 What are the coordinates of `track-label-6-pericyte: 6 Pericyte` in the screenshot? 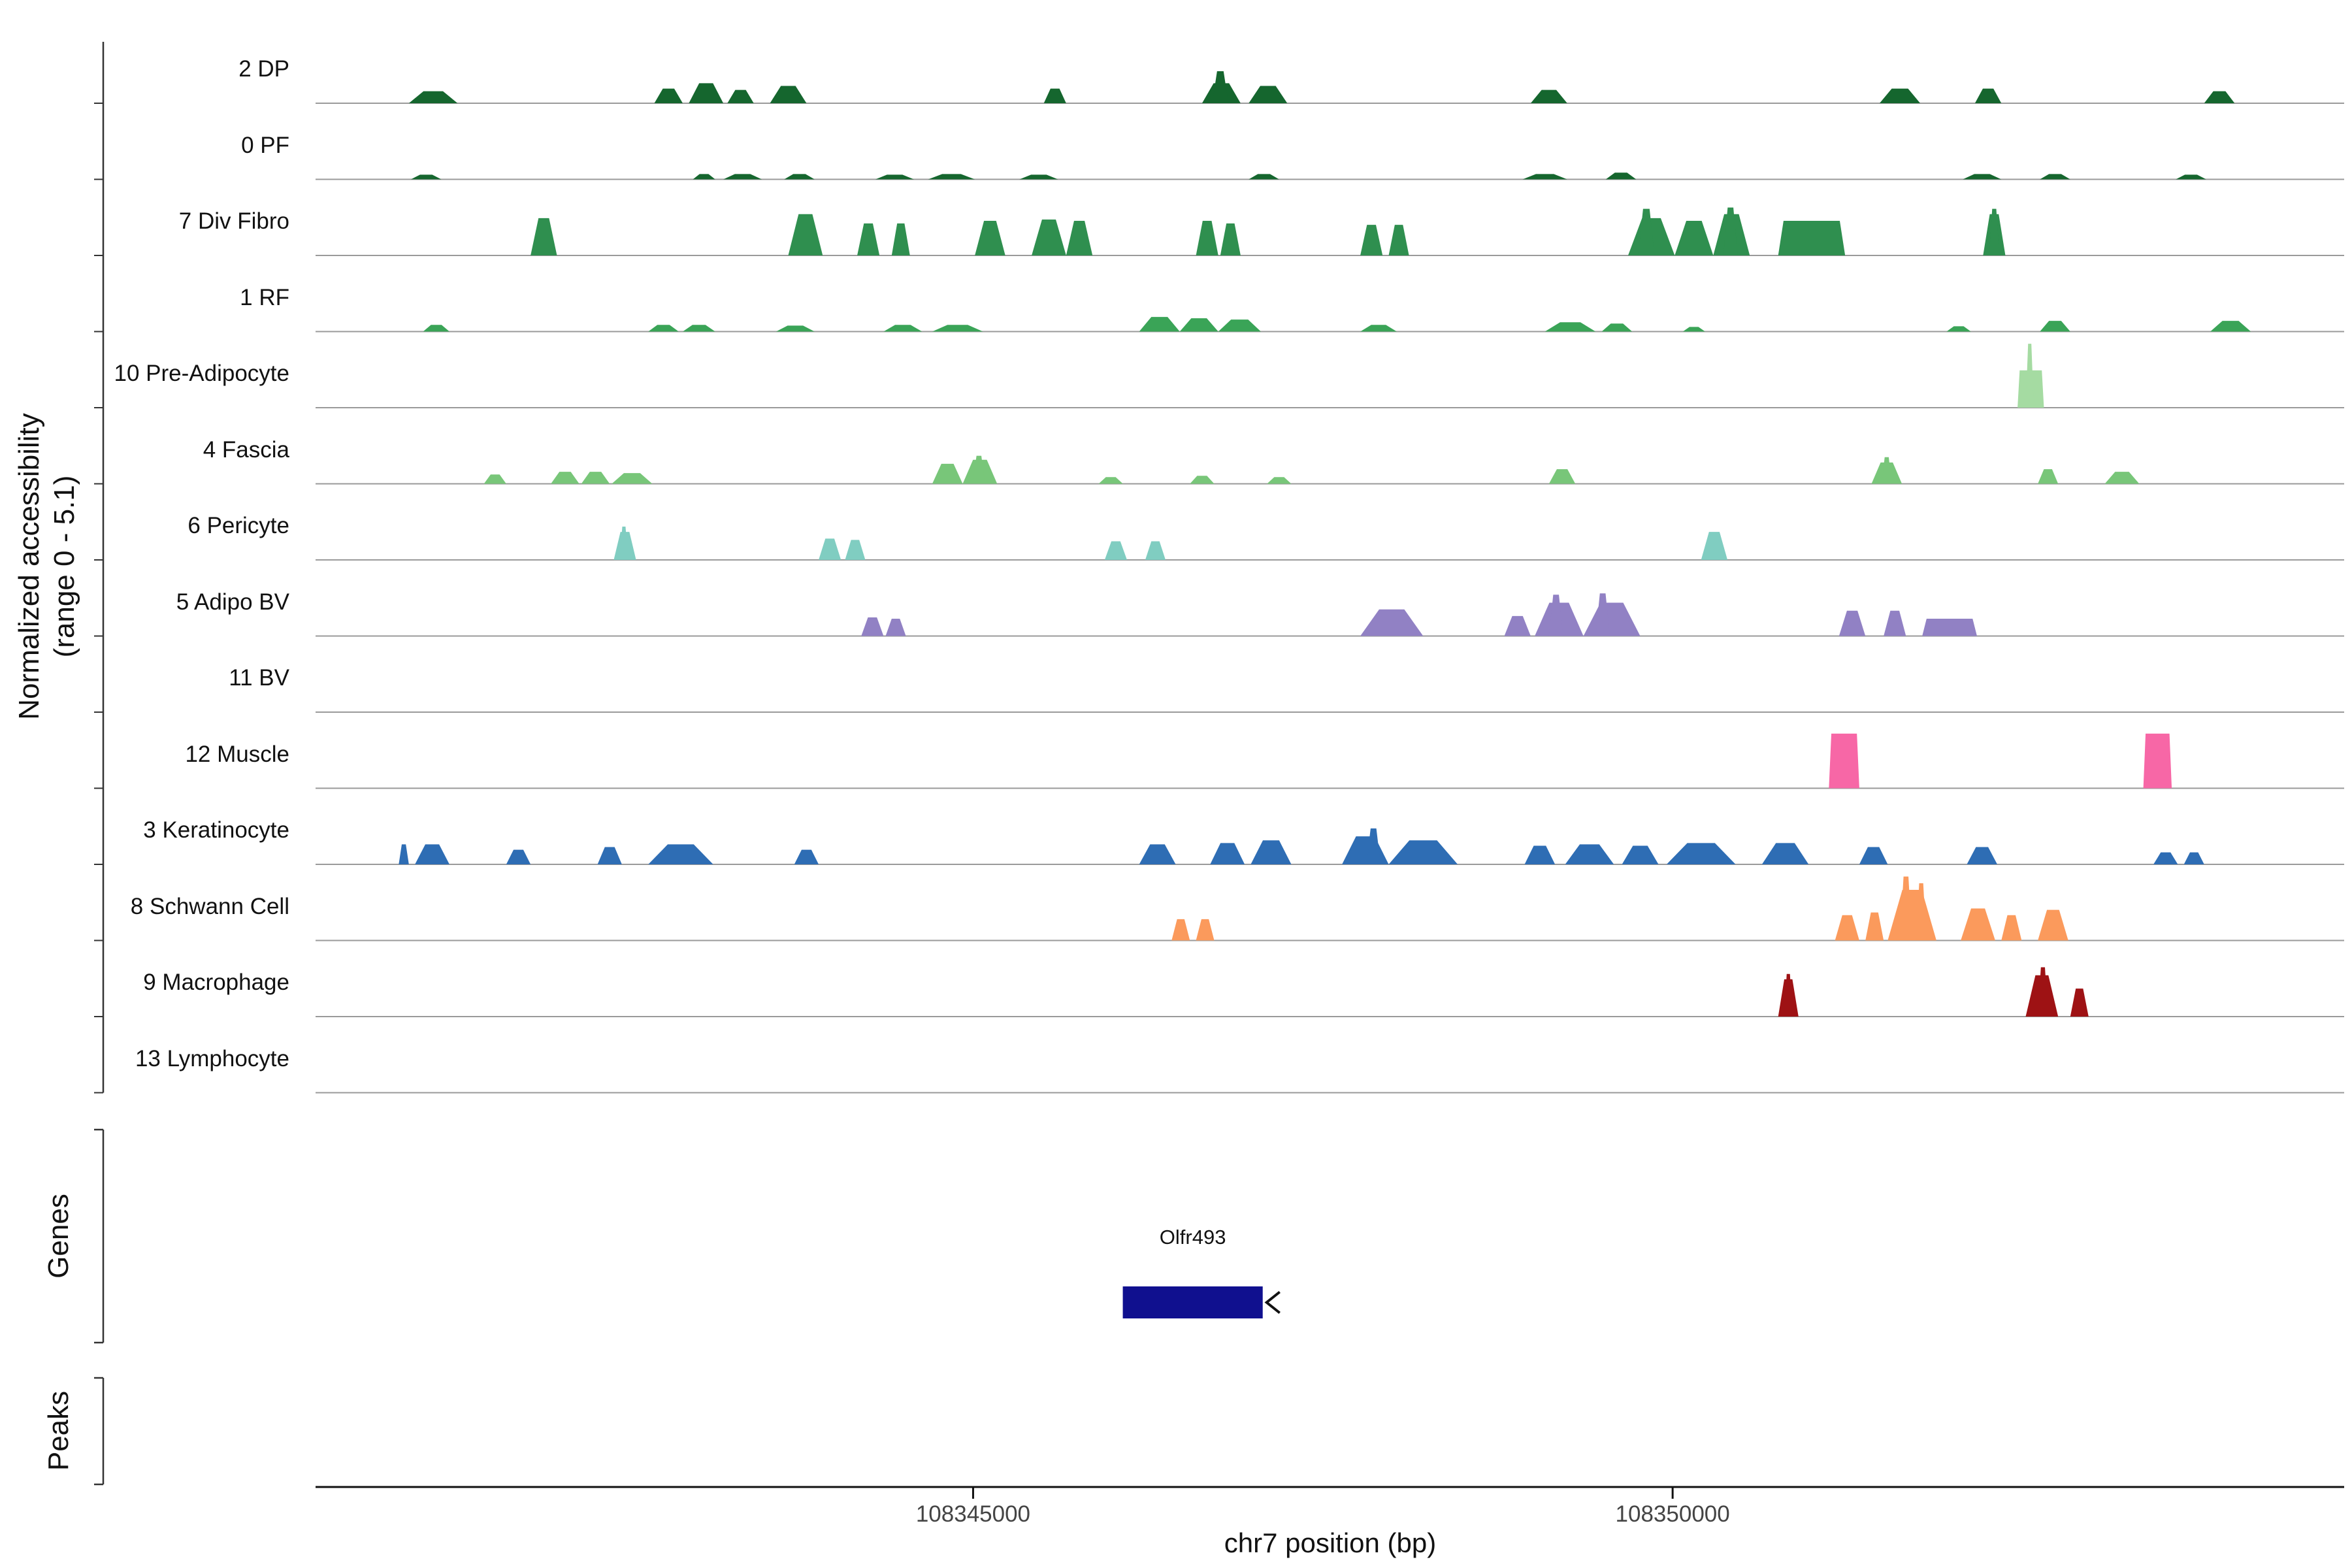 It's located at (238, 525).